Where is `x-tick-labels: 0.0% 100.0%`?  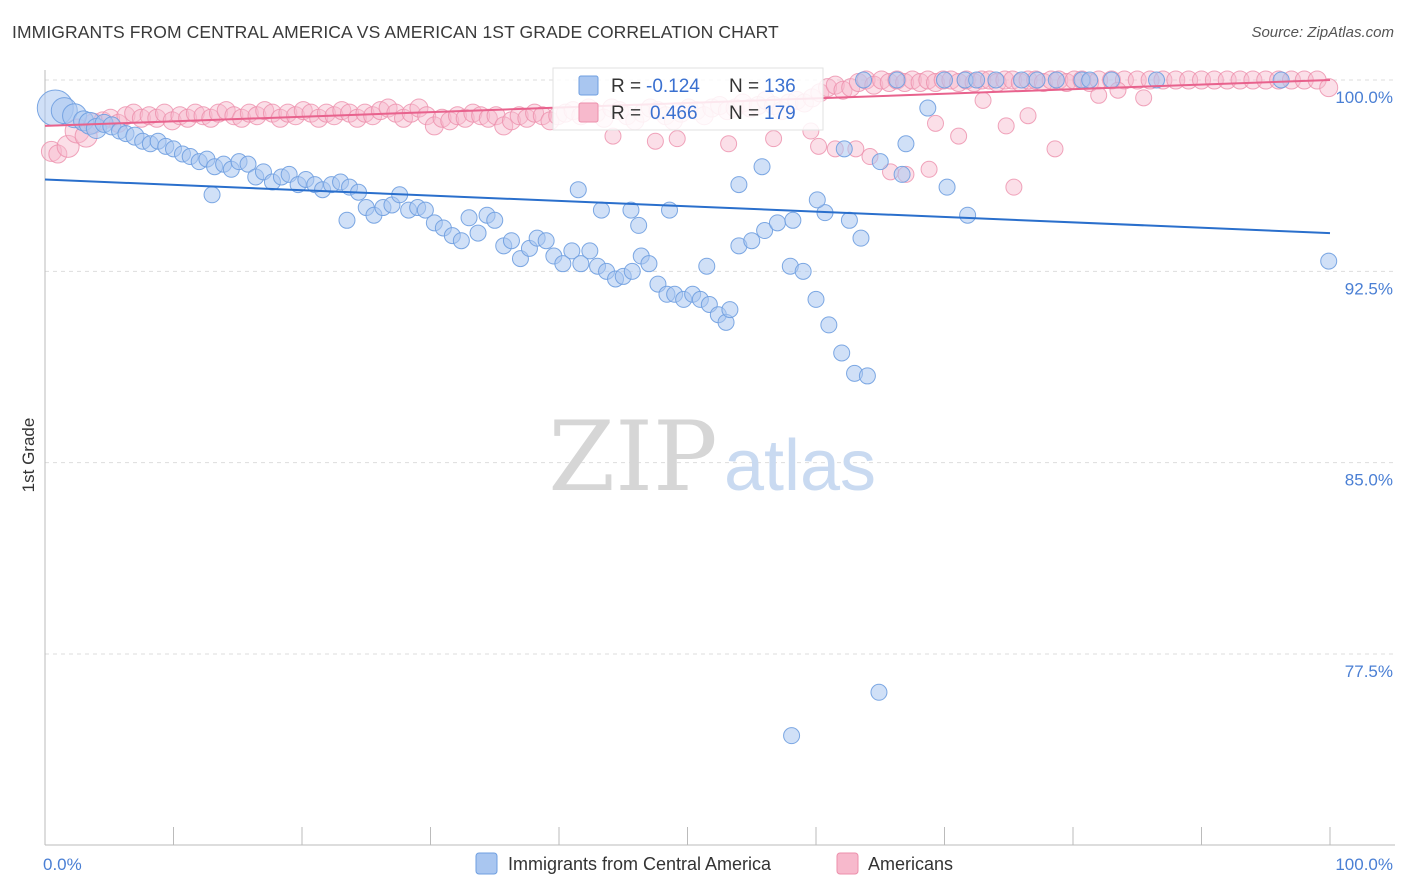 x-tick-labels: 0.0% 100.0% is located at coordinates (718, 864).